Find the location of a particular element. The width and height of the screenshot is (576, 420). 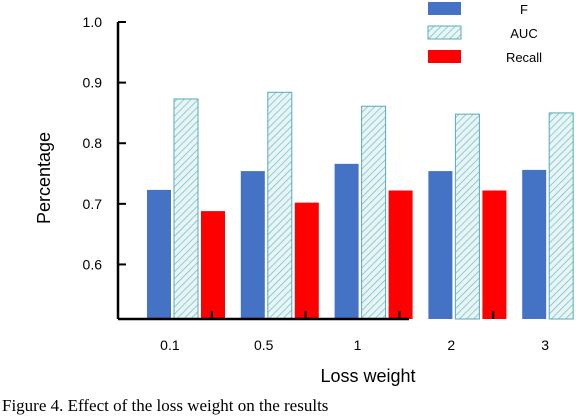

x-axis-title: Loss weight is located at coordinates (367, 376).